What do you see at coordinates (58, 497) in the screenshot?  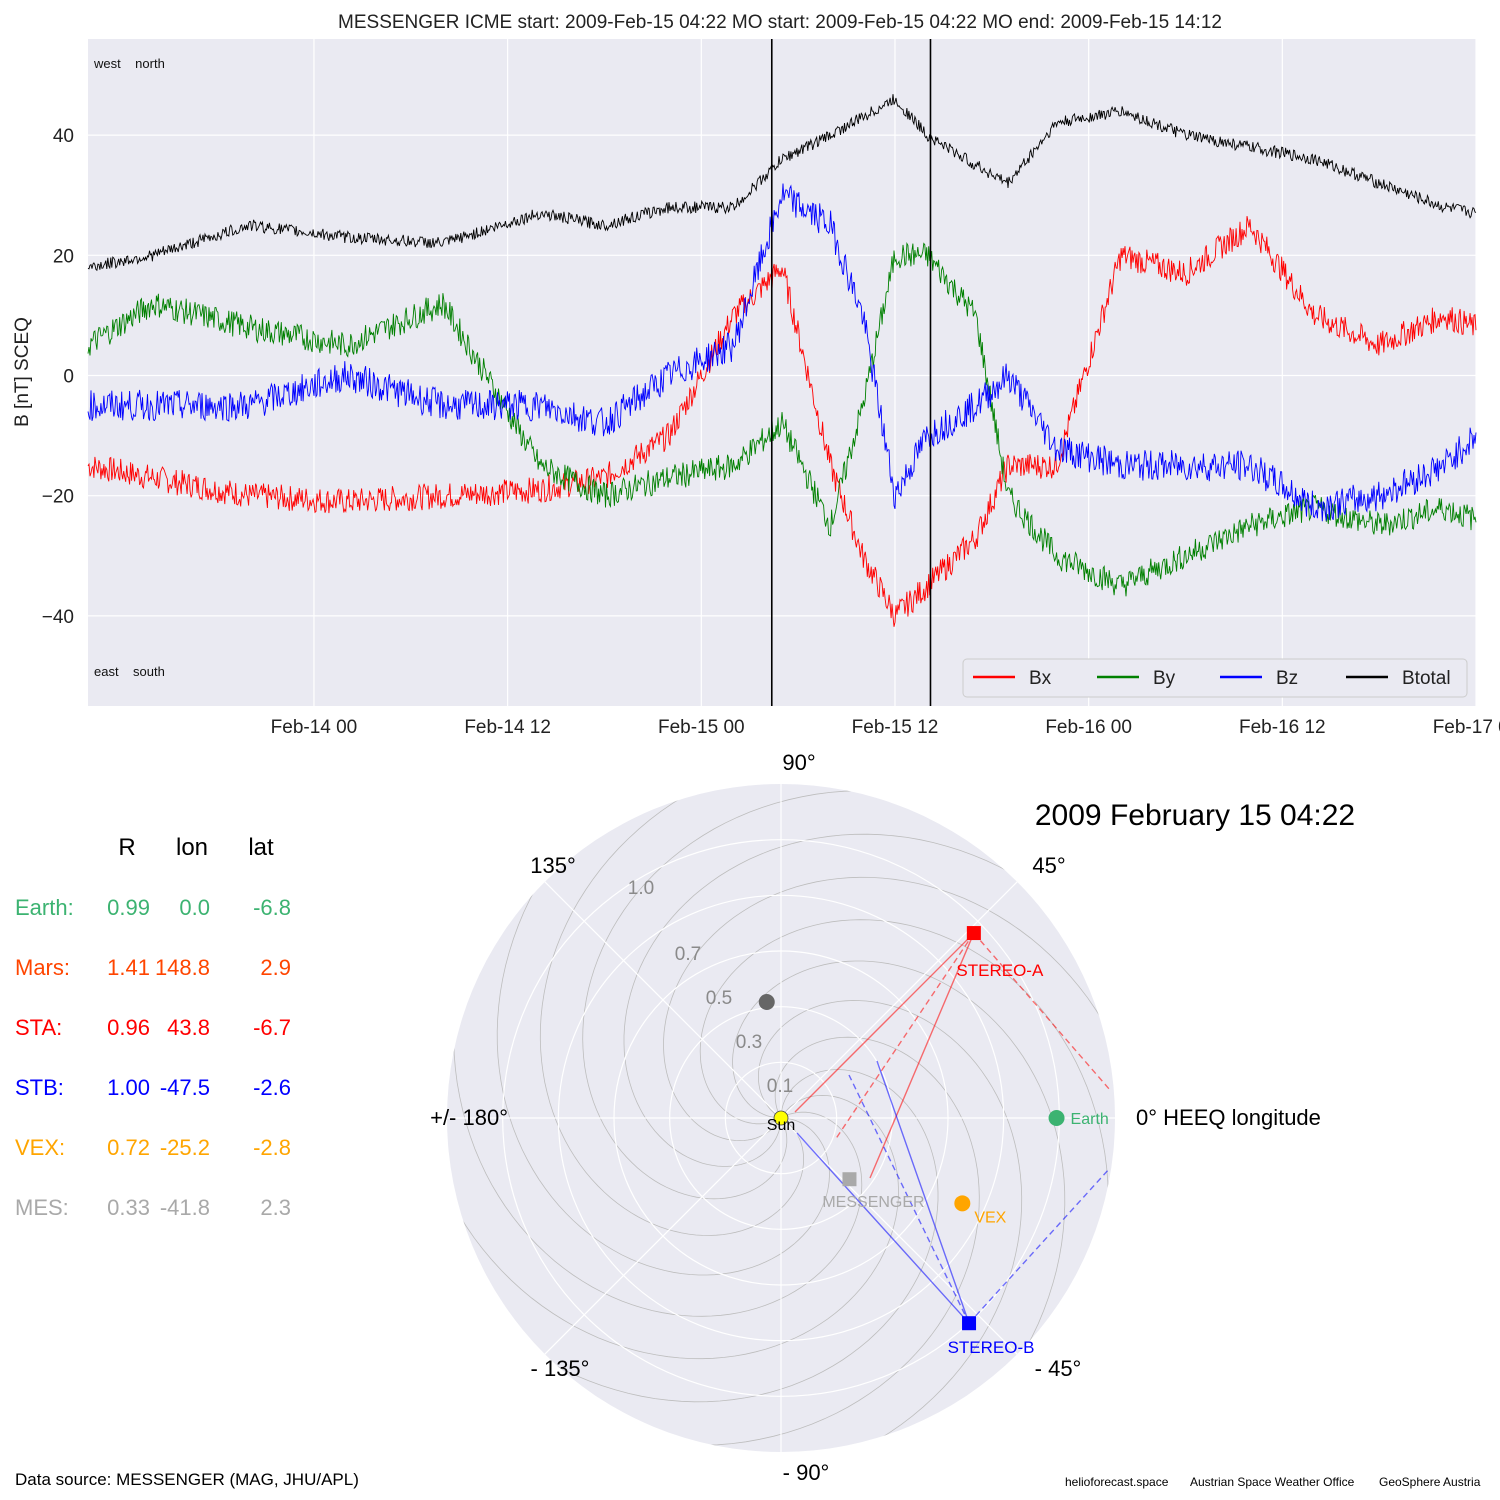 I see `y-tick-label: −20` at bounding box center [58, 497].